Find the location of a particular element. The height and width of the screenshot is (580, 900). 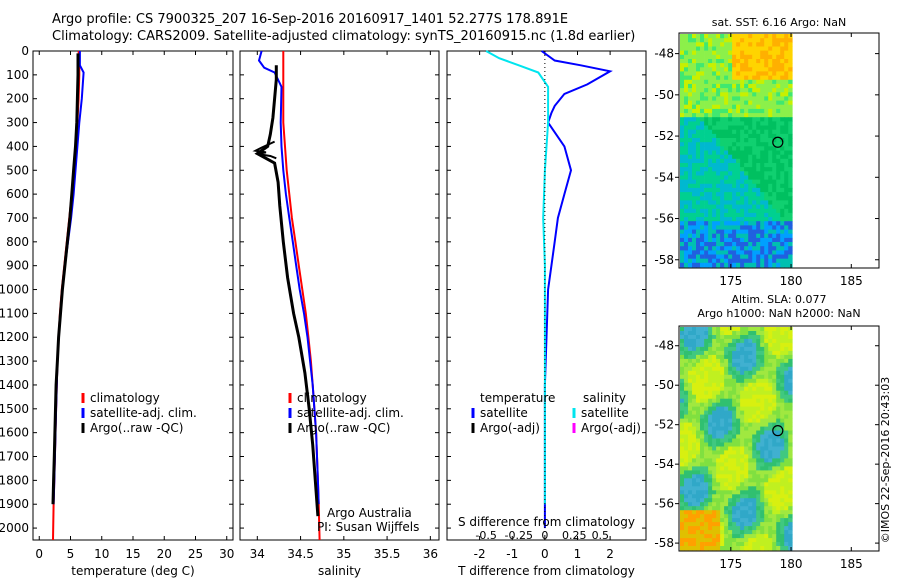

difference-s-tick-label: 0.5 is located at coordinates (601, 535).